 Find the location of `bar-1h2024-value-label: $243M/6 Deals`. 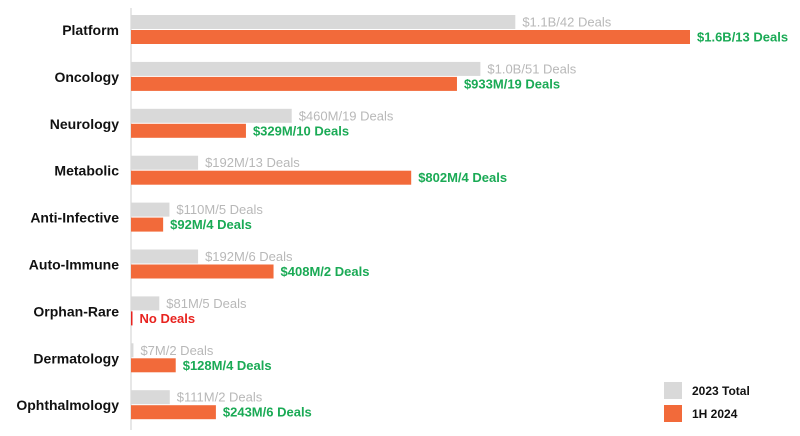

bar-1h2024-value-label: $243M/6 Deals is located at coordinates (267, 412).